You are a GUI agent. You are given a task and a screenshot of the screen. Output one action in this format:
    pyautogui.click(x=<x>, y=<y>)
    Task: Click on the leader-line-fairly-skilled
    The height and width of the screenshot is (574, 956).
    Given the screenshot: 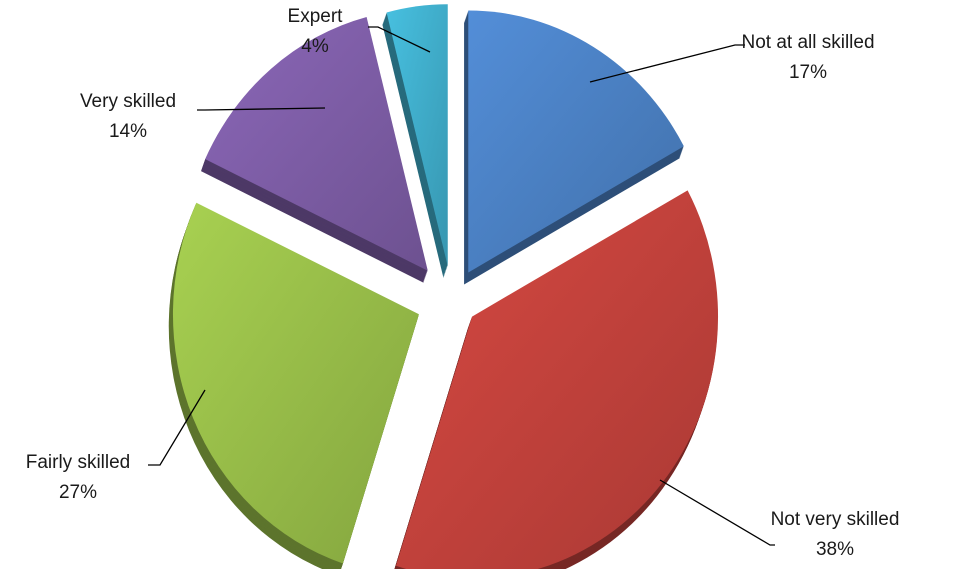 What is the action you would take?
    pyautogui.click(x=177, y=427)
    